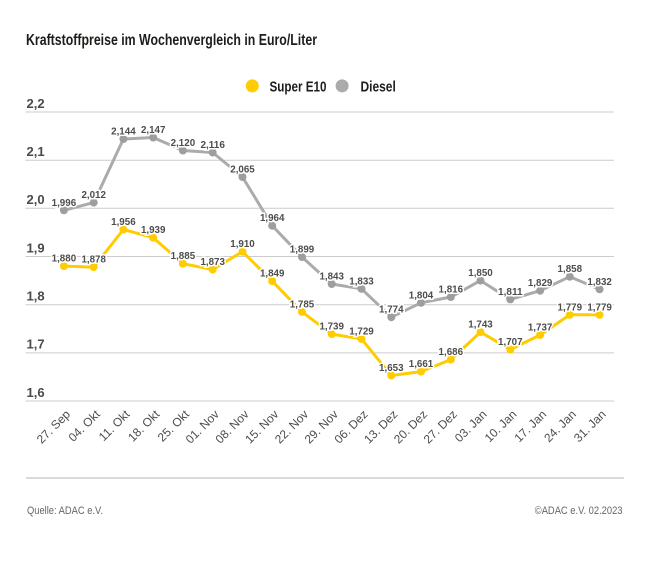 The height and width of the screenshot is (571, 650). What do you see at coordinates (331, 277) in the screenshot?
I see `svg-text: 1,843` at bounding box center [331, 277].